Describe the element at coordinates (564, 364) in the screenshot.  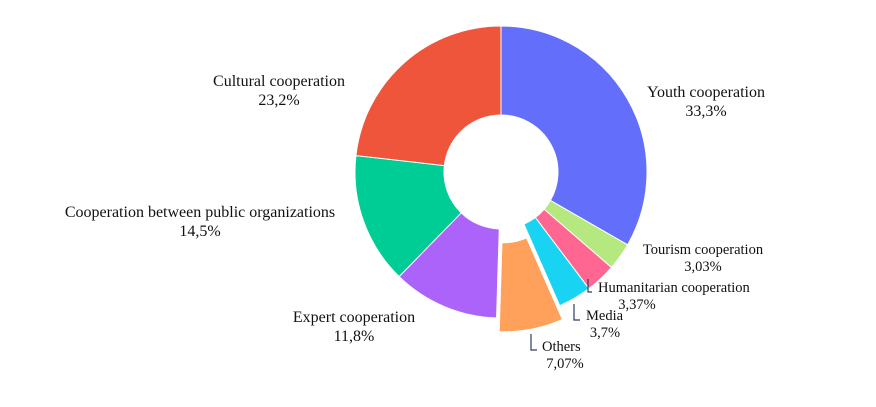
I see `slice-value-others: 7,07%` at that location.